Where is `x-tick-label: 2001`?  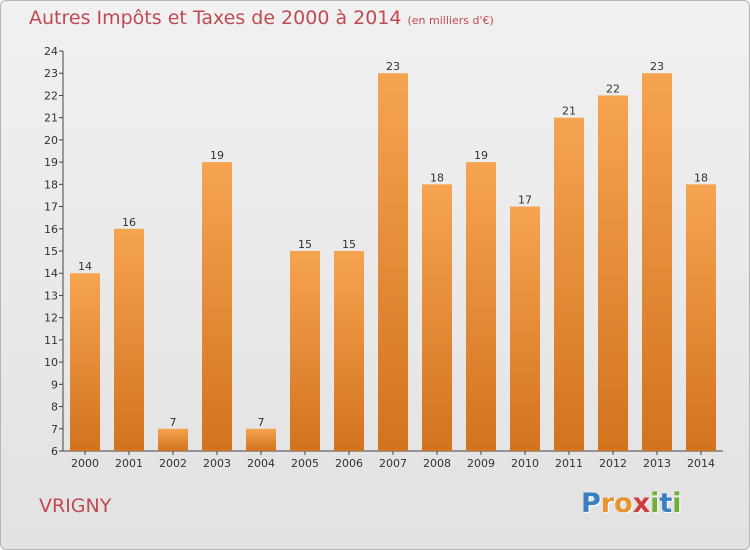
x-tick-label: 2001 is located at coordinates (129, 463).